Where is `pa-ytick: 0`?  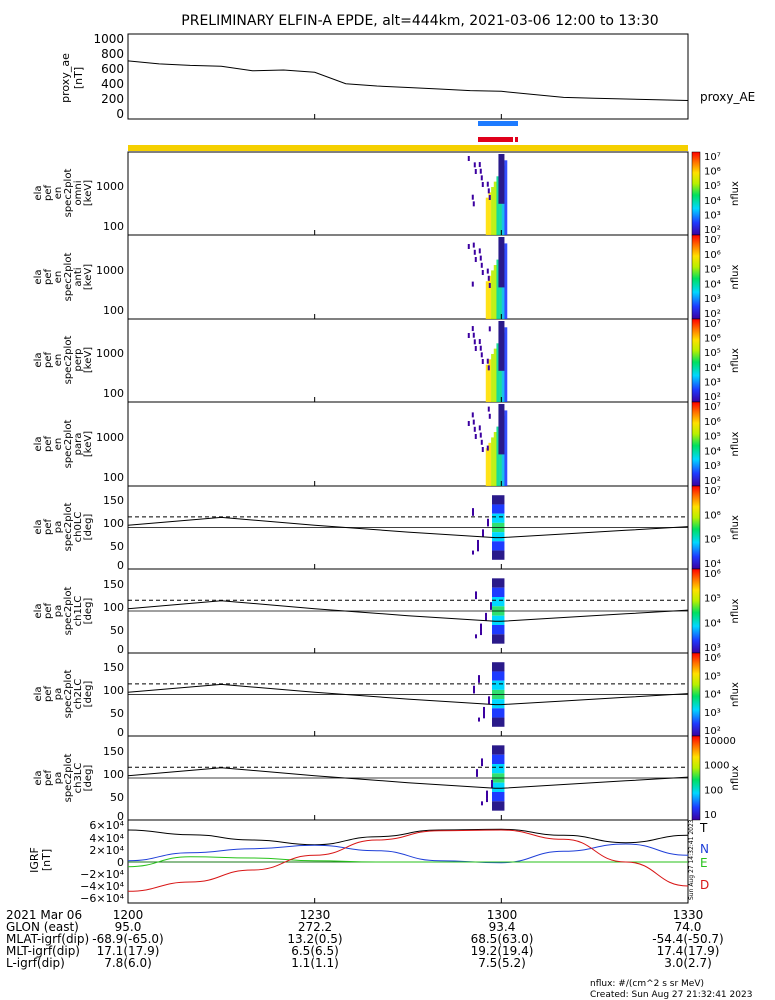 pa-ytick: 0 is located at coordinates (120, 732).